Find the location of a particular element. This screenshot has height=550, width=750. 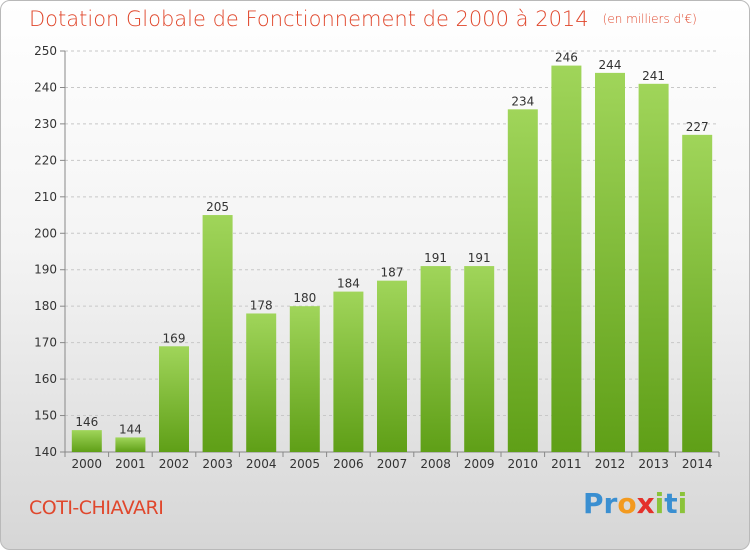

value-label-2010: 234 is located at coordinates (522, 101).